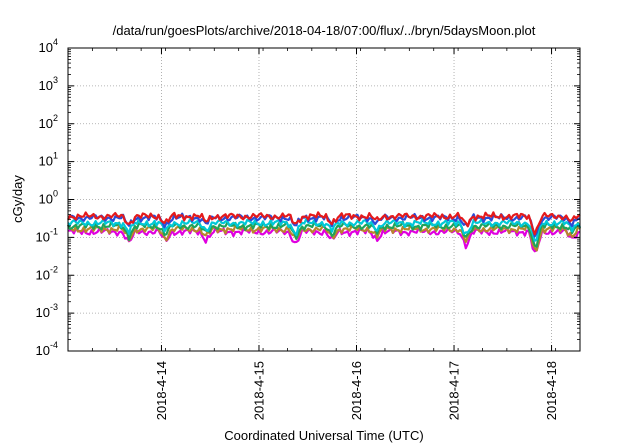 The height and width of the screenshot is (448, 640). Describe the element at coordinates (47, 273) in the screenshot. I see `y-tick-label: 10⁻²` at that location.